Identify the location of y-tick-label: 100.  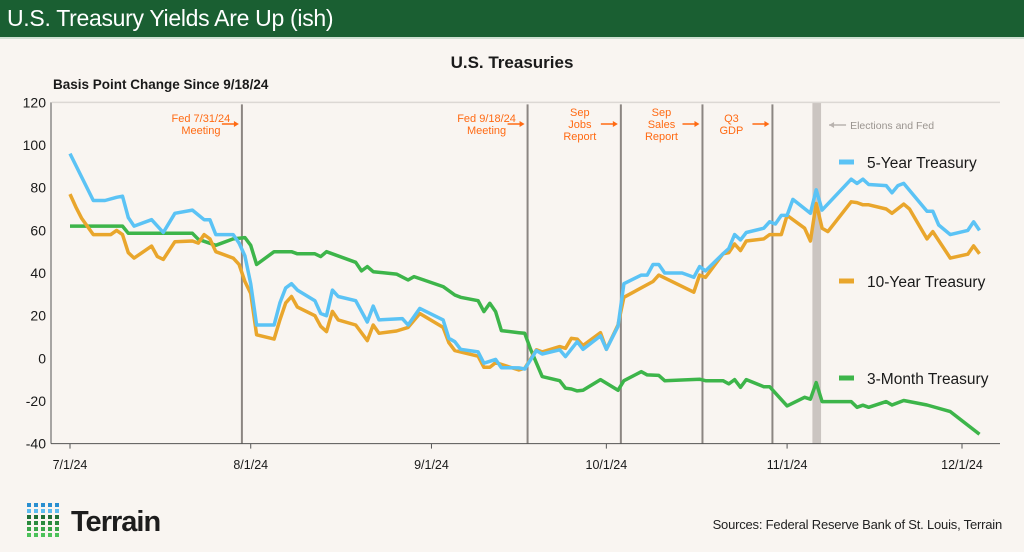
(35, 145).